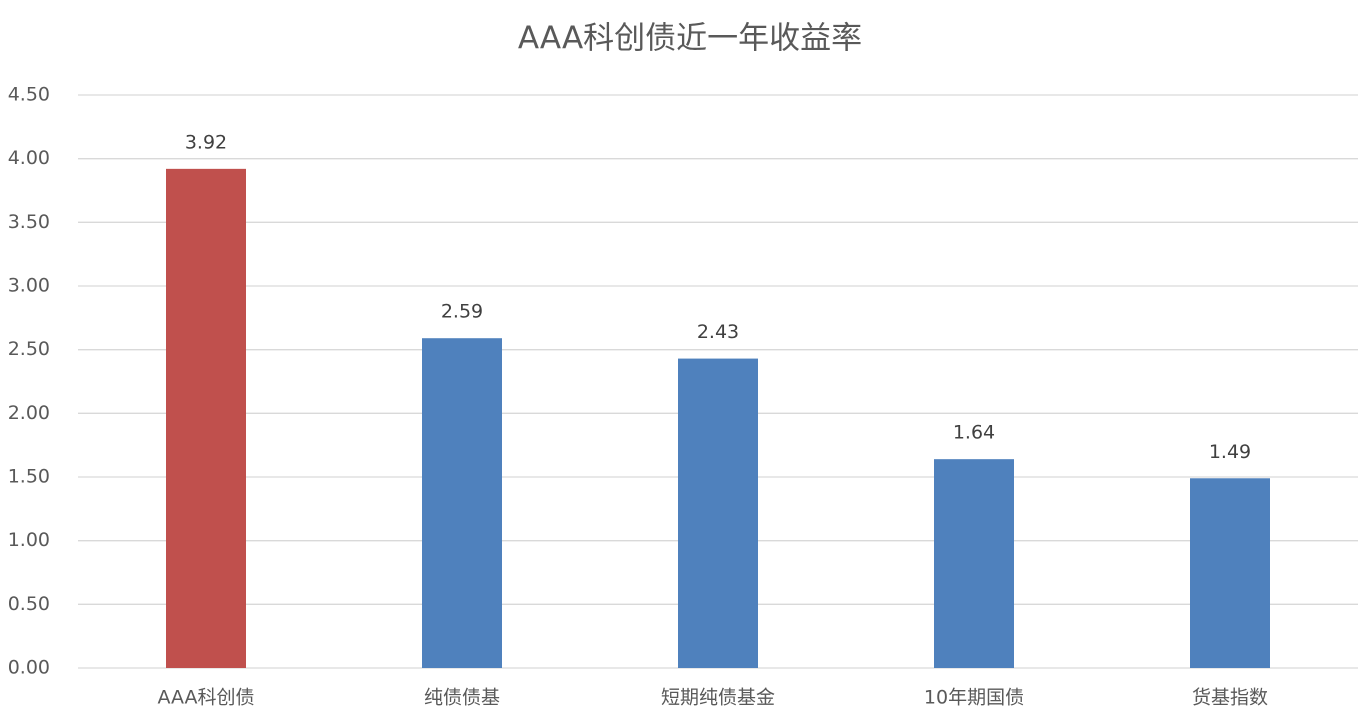 Image resolution: width=1361 pixels, height=719 pixels. Describe the element at coordinates (205, 698) in the screenshot. I see `x-tick-label: AAA科创债` at that location.